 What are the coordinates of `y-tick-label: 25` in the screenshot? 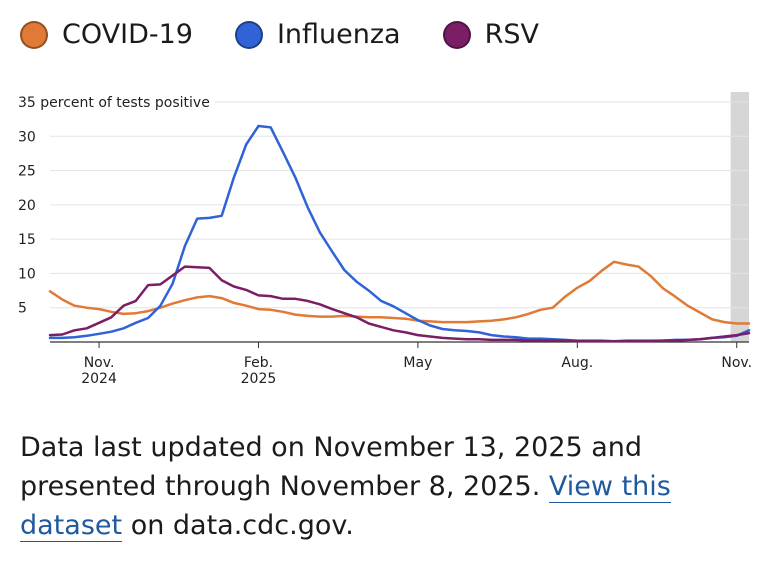 It's located at (27, 172).